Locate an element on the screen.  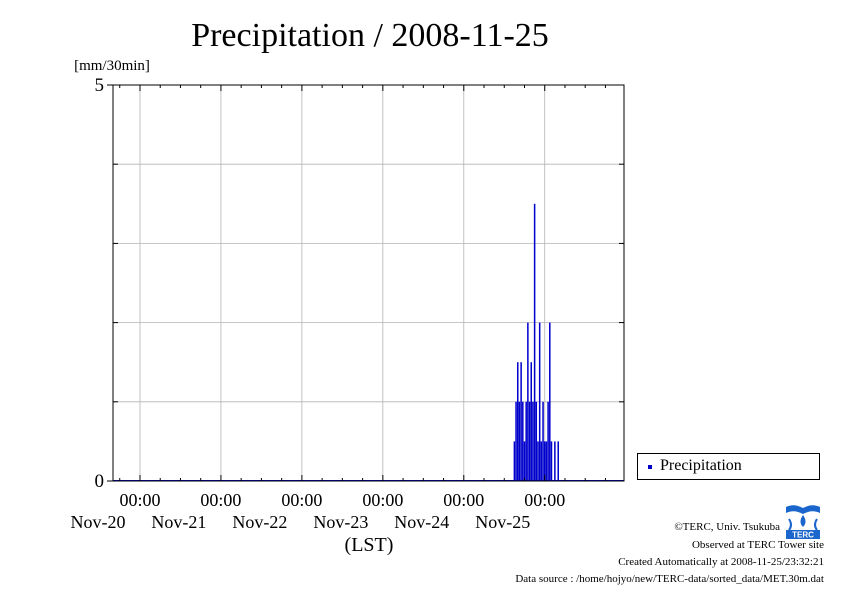
x-tick-time-label-2: 00:00 is located at coordinates (301, 500).